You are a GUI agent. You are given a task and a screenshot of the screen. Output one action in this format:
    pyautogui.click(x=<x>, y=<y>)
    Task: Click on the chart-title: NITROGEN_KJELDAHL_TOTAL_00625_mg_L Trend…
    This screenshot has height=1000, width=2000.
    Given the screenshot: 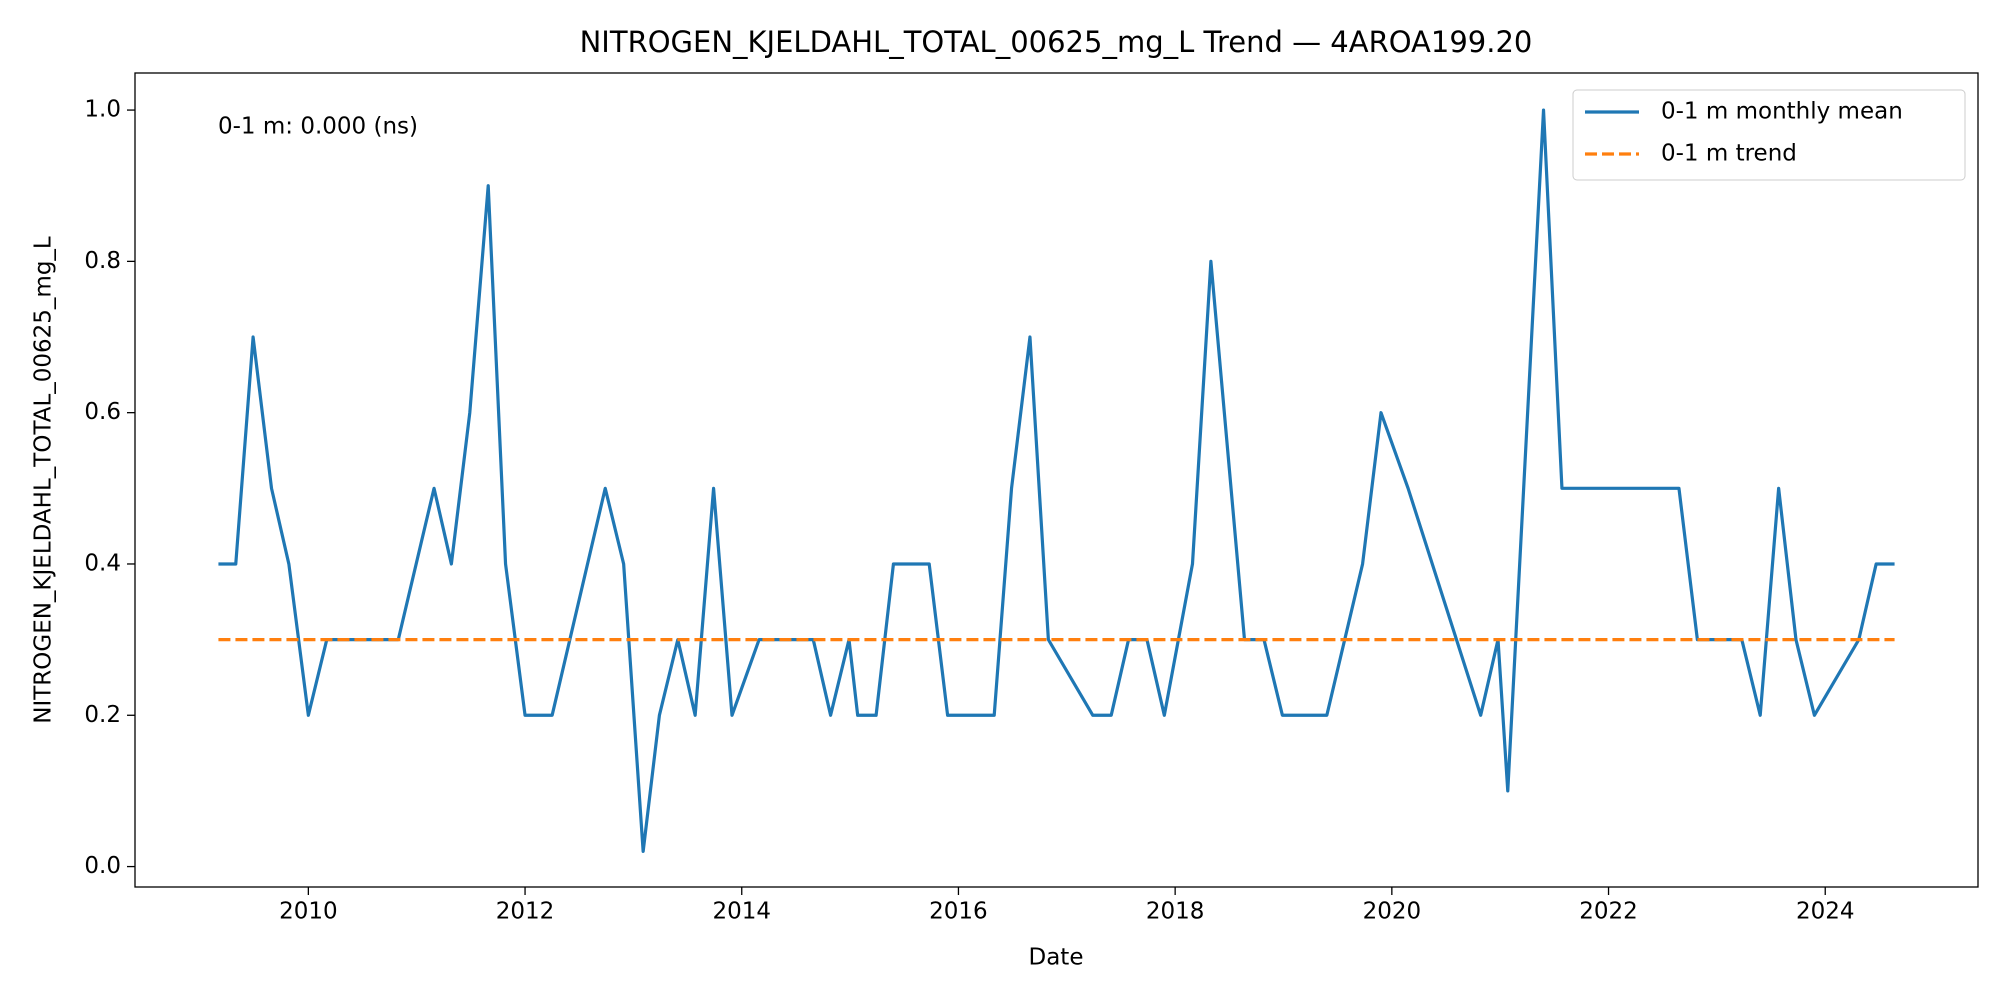 What is the action you would take?
    pyautogui.click(x=1056, y=42)
    